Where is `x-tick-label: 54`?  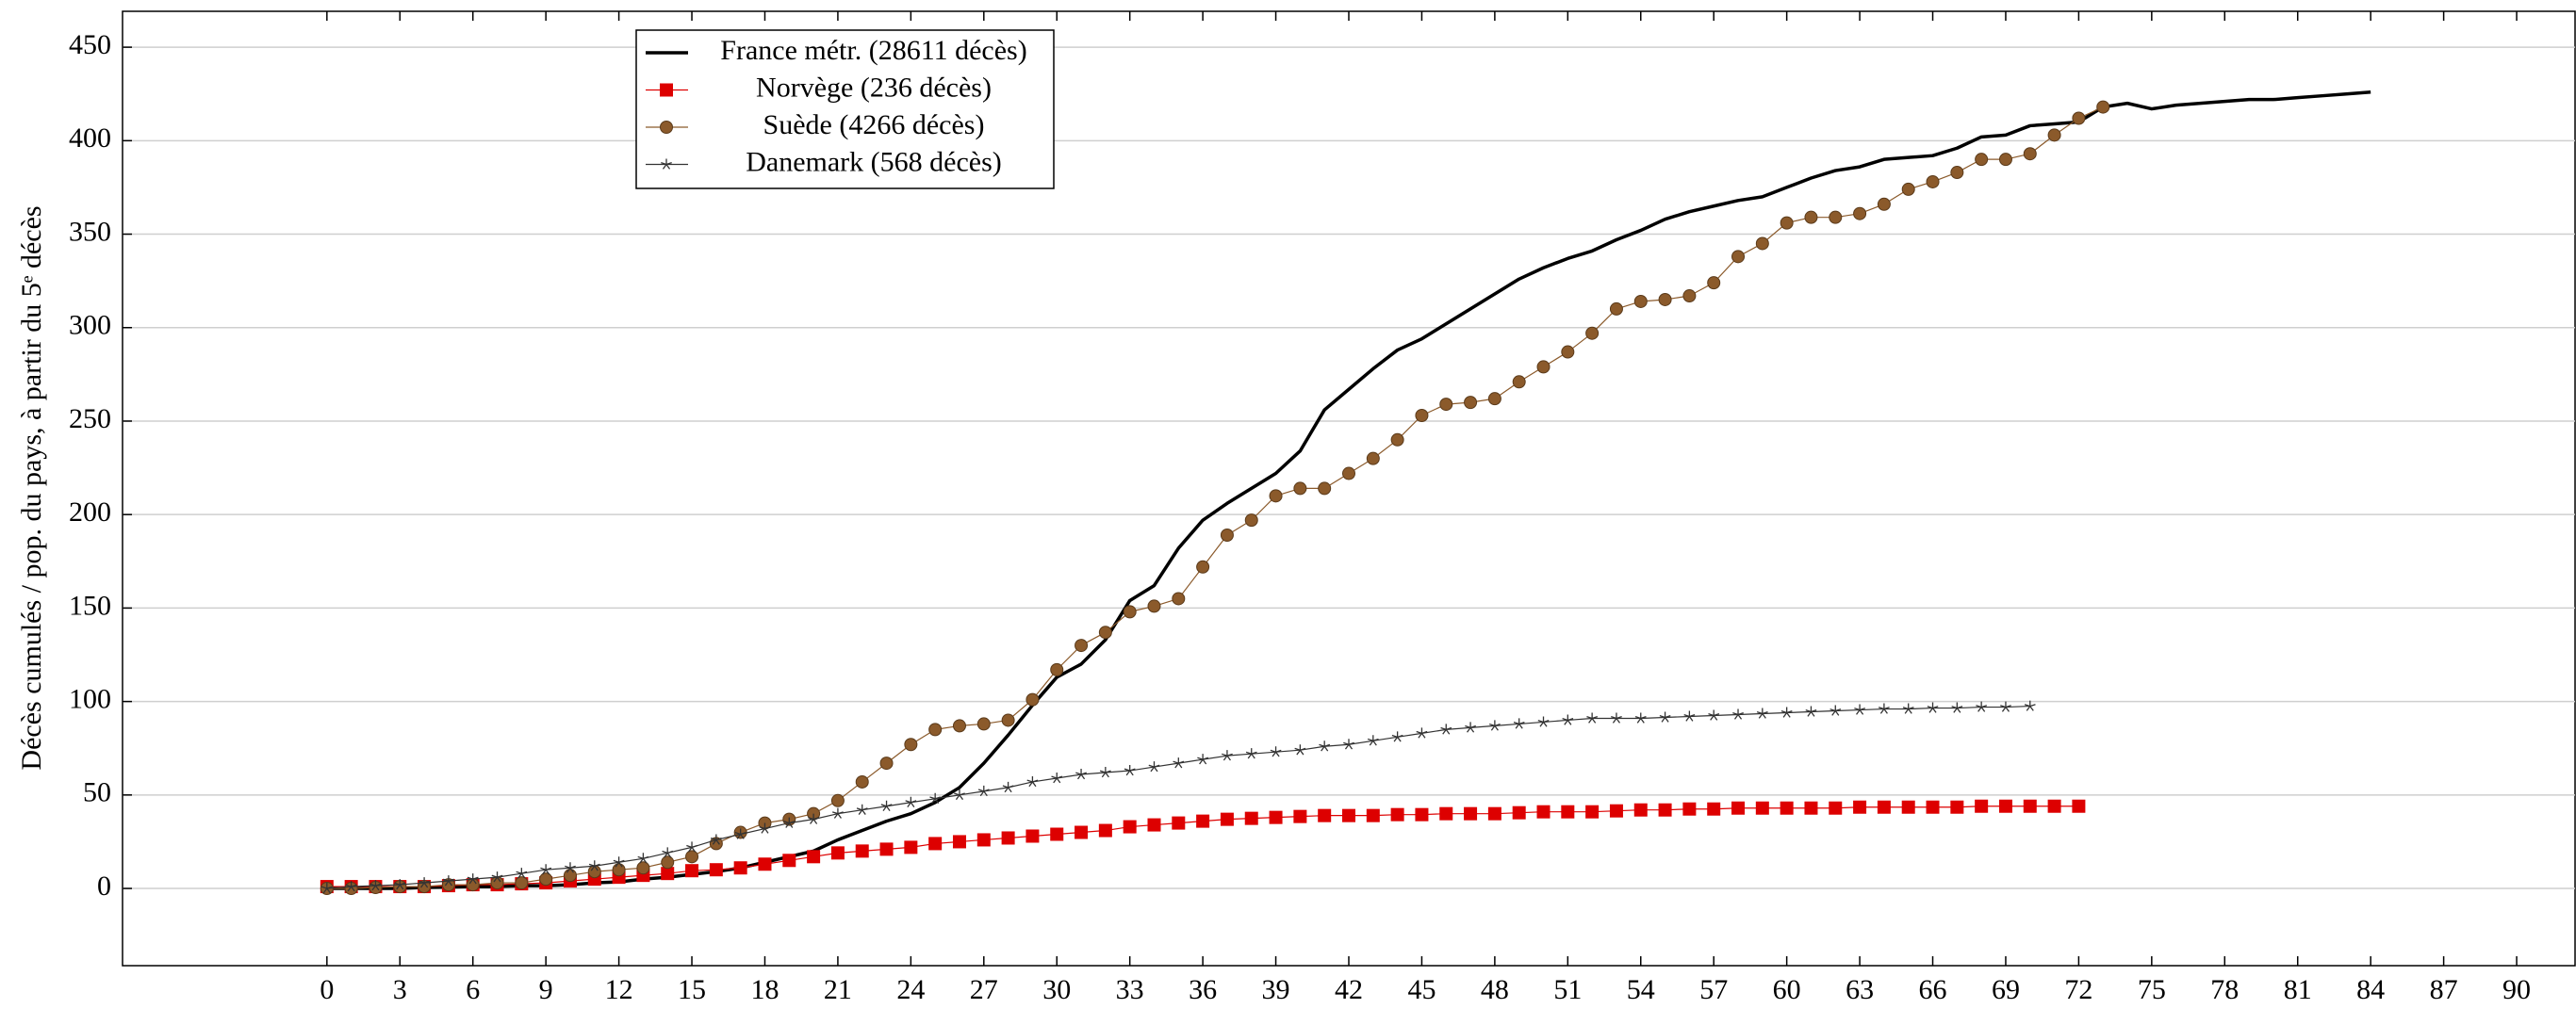
x-tick-label: 54 is located at coordinates (1641, 989).